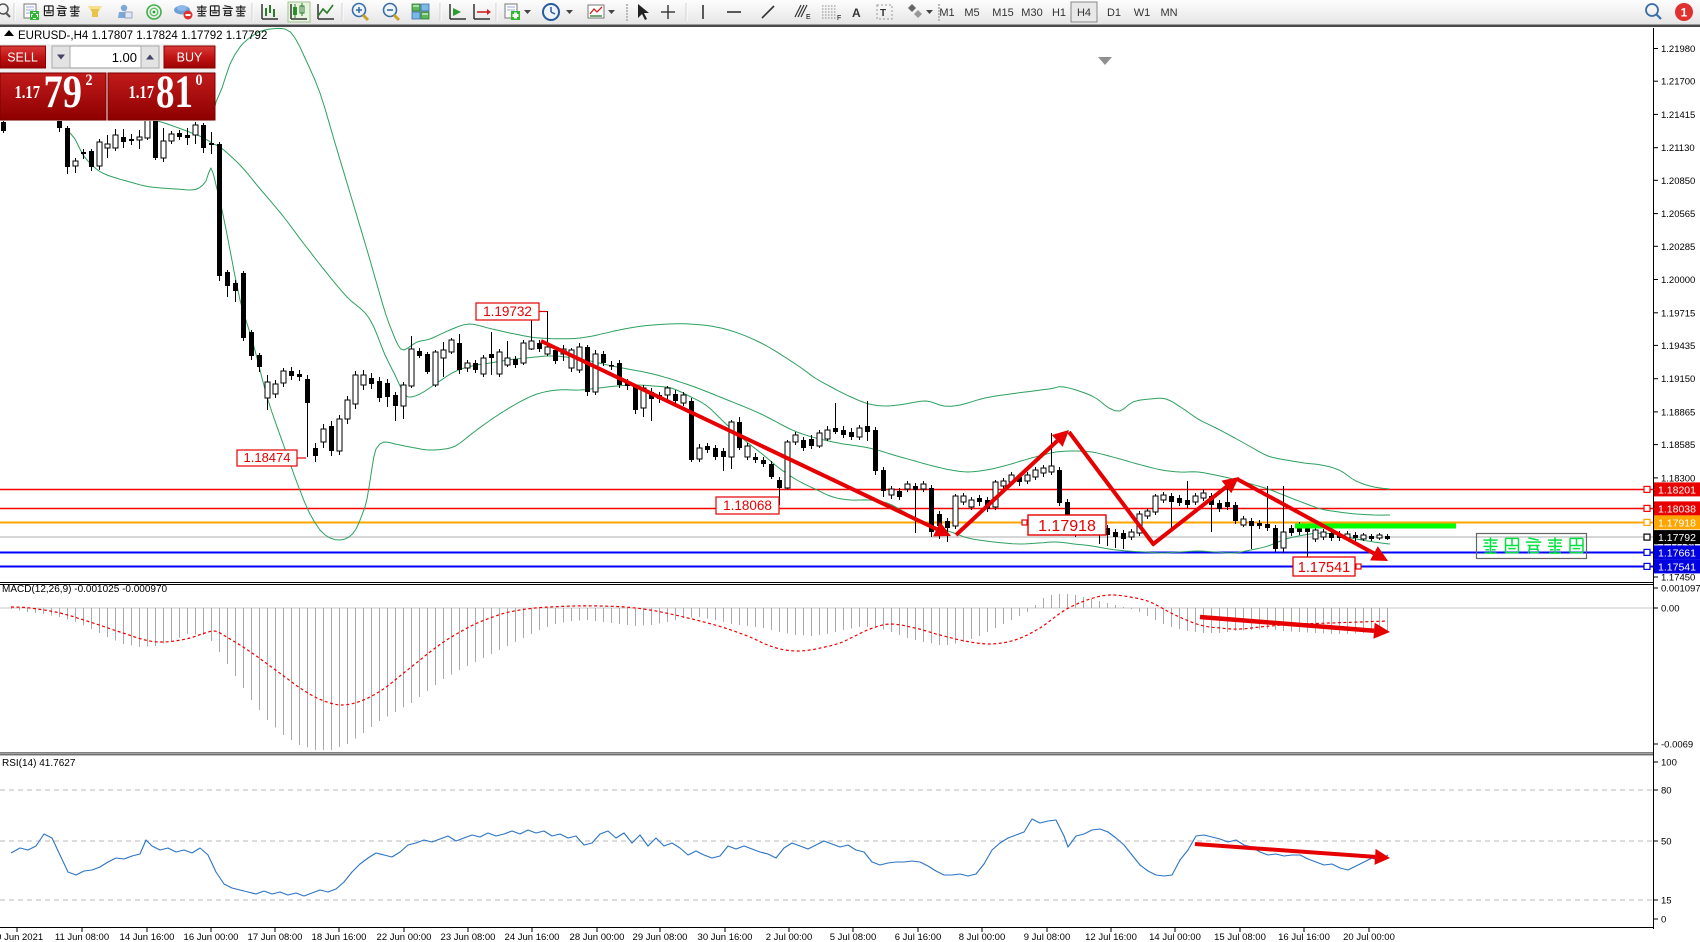 This screenshot has width=1700, height=942. What do you see at coordinates (660, 937) in the screenshot?
I see `svg-text: 29 Jun 08:00` at bounding box center [660, 937].